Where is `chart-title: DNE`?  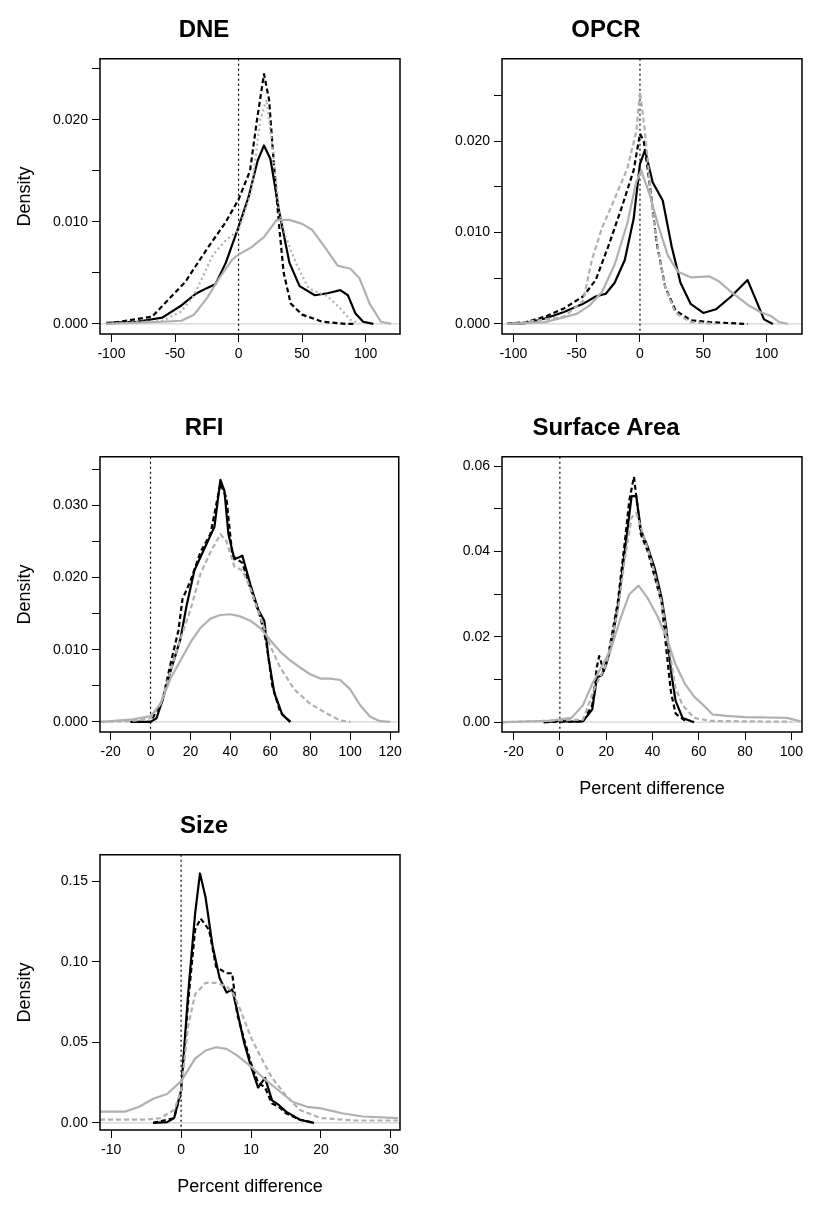 chart-title: DNE is located at coordinates (204, 29).